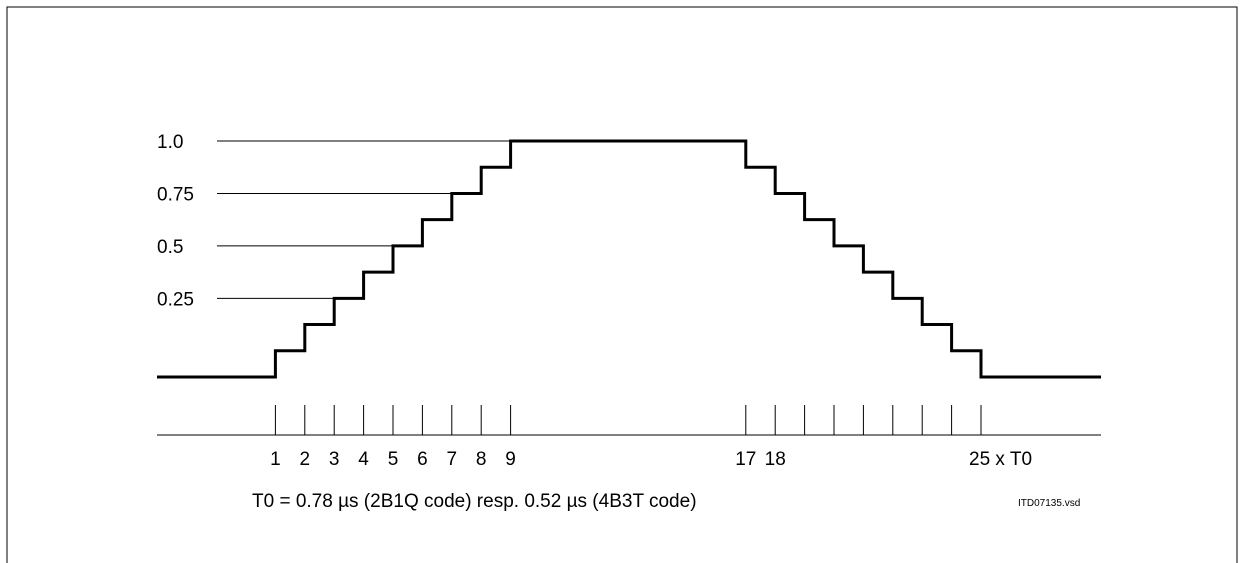 This screenshot has width=1243, height=563. I want to click on x-tick-label: 17, so click(745, 459).